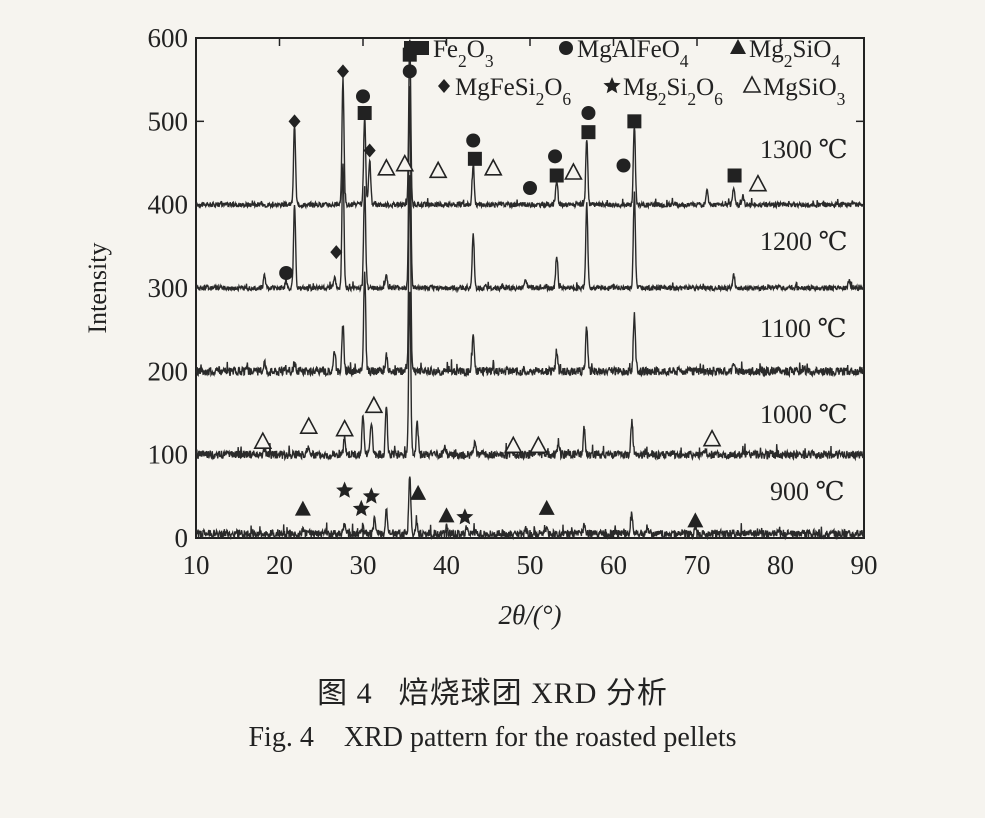  Describe the element at coordinates (446, 565) in the screenshot. I see `x-tick-label: 40` at that location.